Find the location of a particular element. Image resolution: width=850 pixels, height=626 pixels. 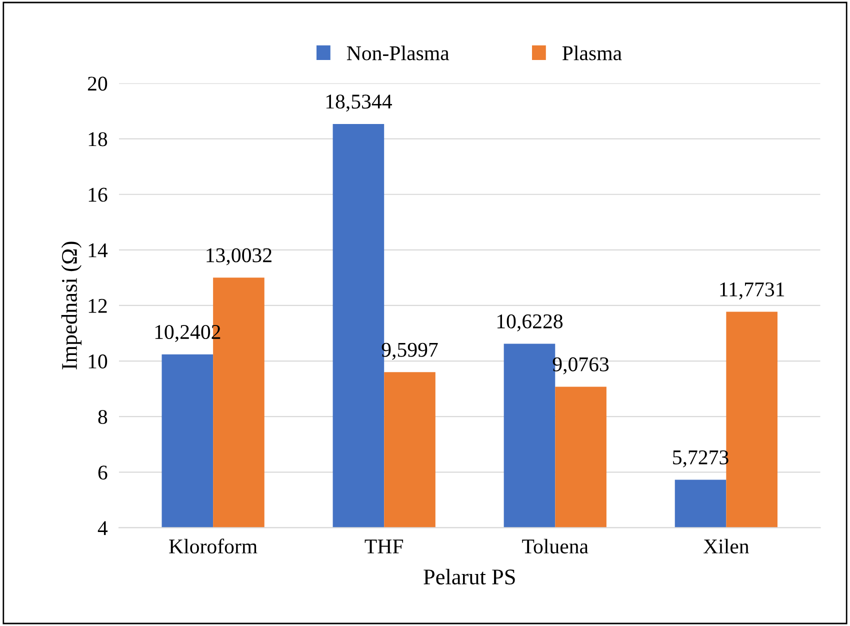

data-label: 18,5344 is located at coordinates (359, 103).